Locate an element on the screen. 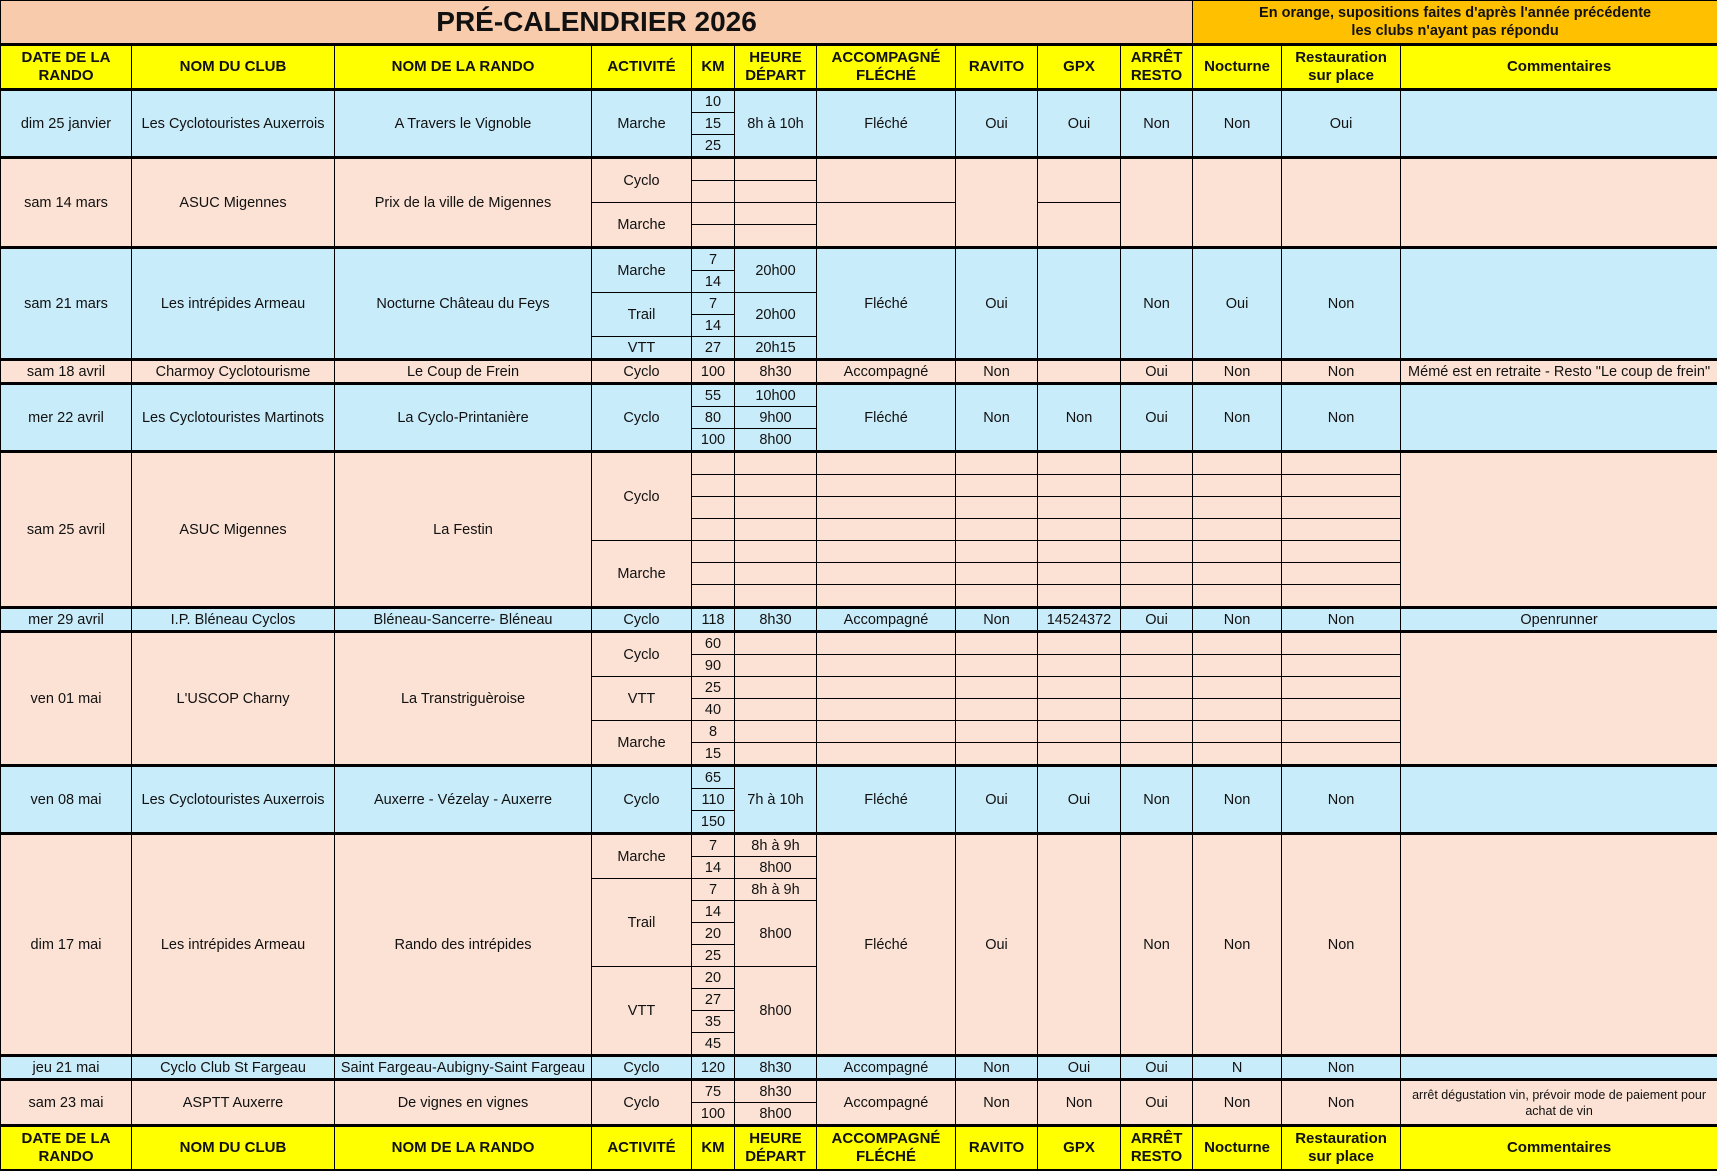 The image size is (1717, 1171). cell-km: 45 is located at coordinates (713, 1044).